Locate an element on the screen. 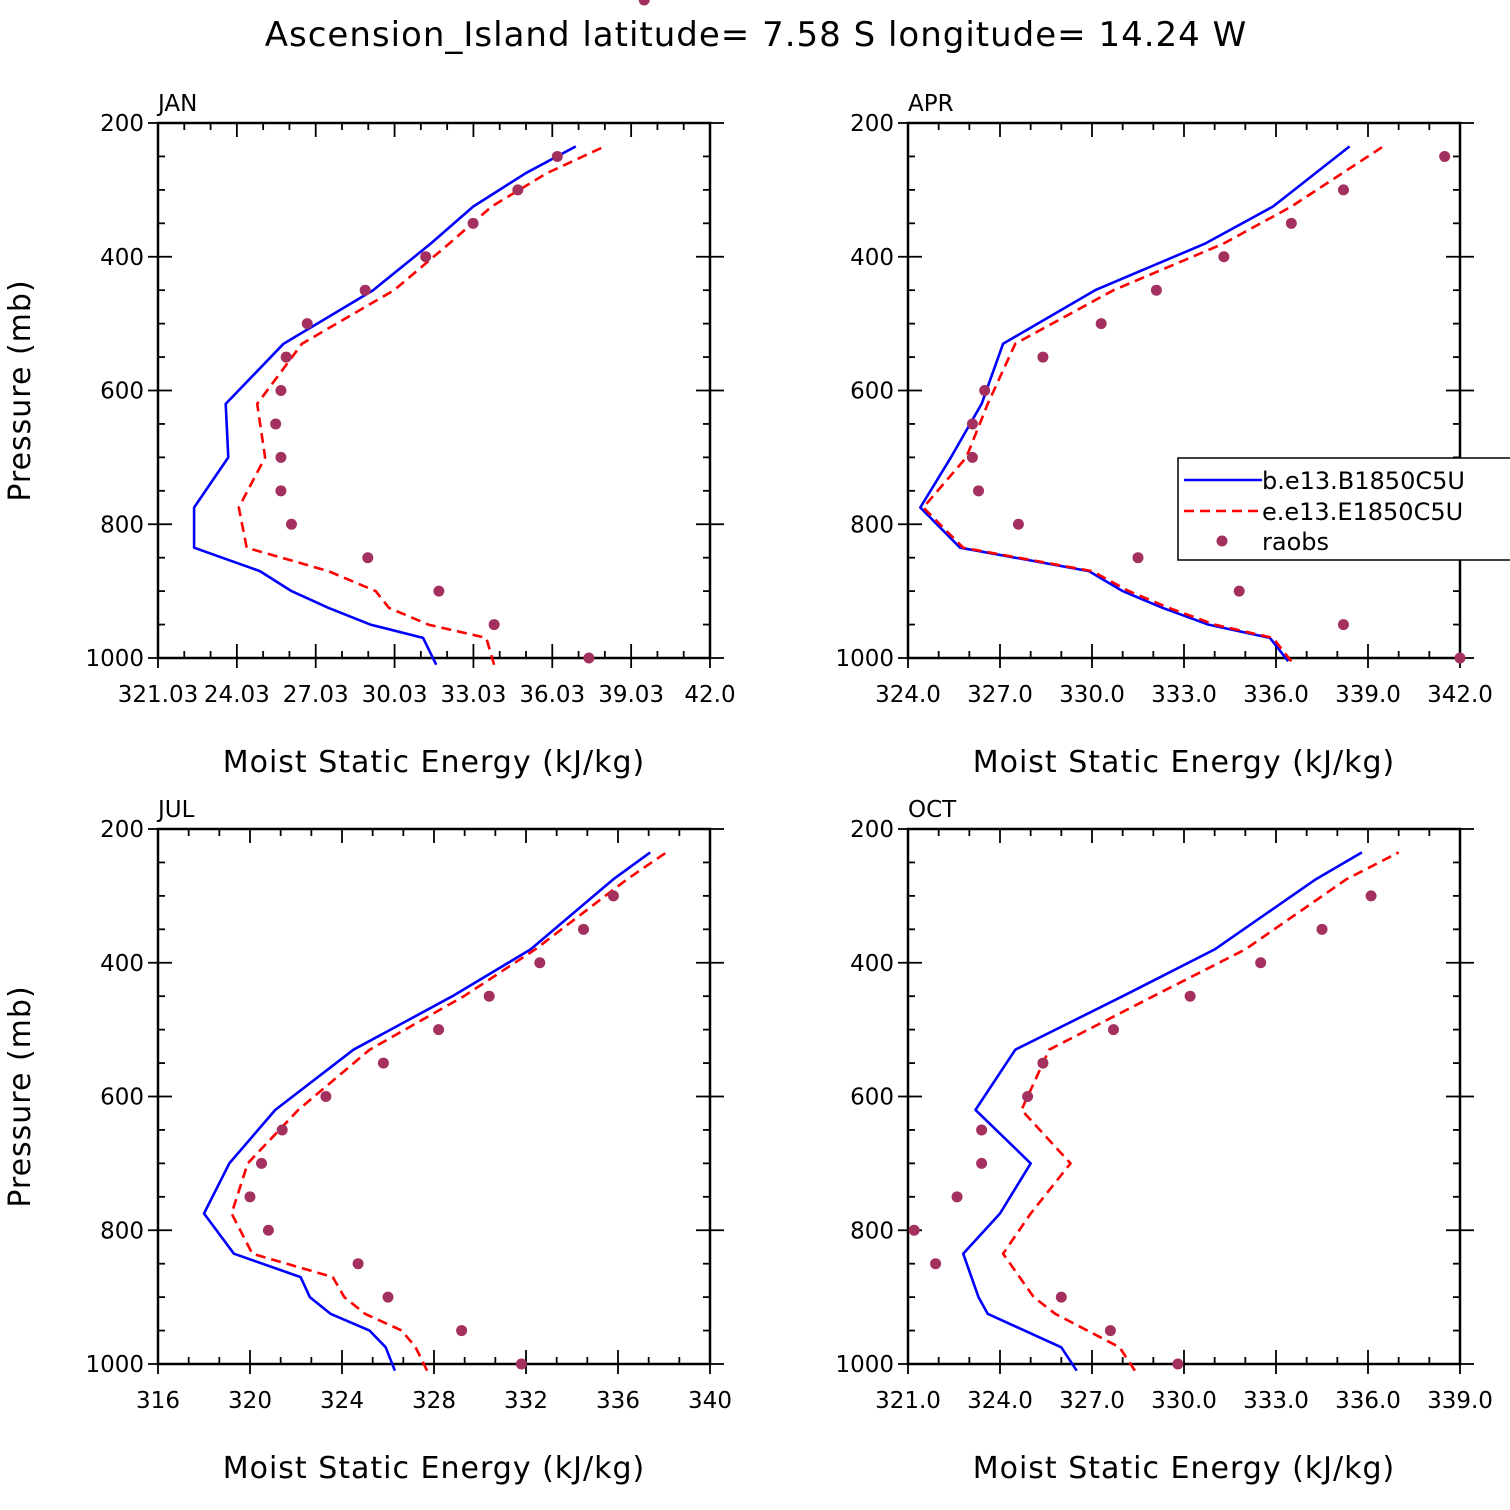 This screenshot has height=1510, width=1510. panel-apr-xtick-label: 336.0 is located at coordinates (1276, 695).